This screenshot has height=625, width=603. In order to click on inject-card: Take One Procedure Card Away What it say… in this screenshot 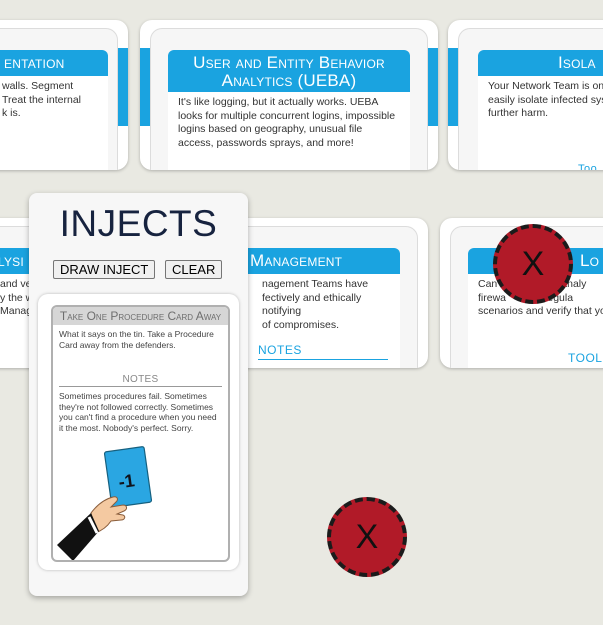, I will do `click(138, 432)`.